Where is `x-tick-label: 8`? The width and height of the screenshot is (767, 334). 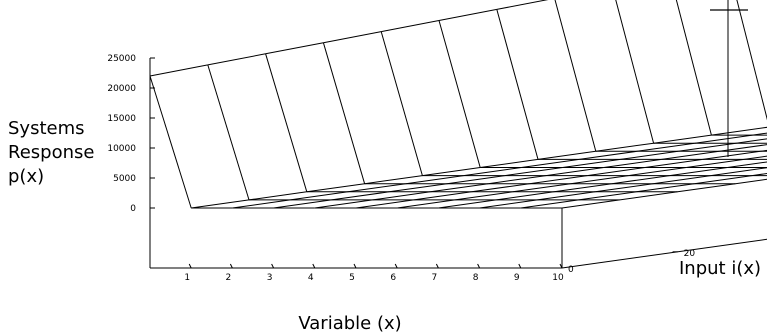
x-tick-label: 8 is located at coordinates (476, 278).